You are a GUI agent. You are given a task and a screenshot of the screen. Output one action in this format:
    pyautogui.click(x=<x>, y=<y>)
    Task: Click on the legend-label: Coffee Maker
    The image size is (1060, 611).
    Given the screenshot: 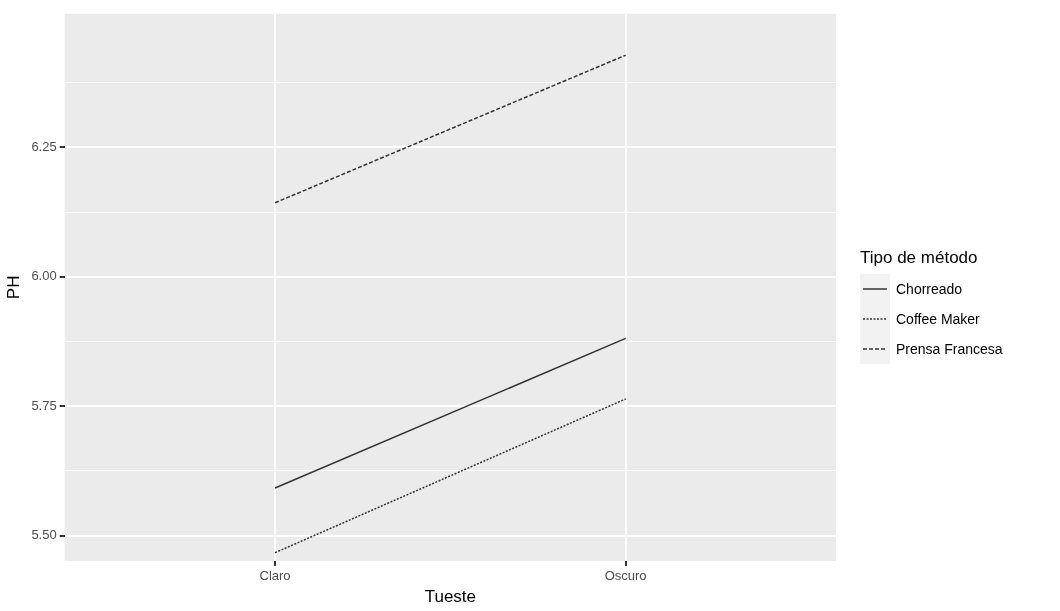 What is the action you would take?
    pyautogui.click(x=938, y=318)
    